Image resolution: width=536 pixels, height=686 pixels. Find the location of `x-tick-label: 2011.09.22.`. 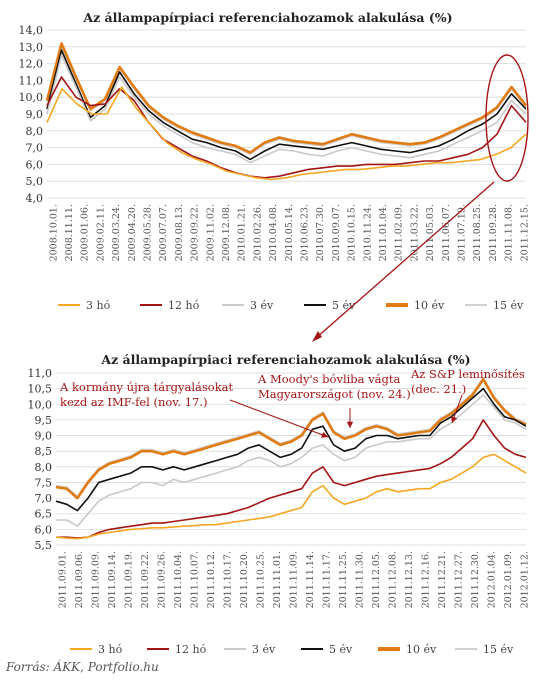

x-tick-label: 2011.09.22. is located at coordinates (145, 579).